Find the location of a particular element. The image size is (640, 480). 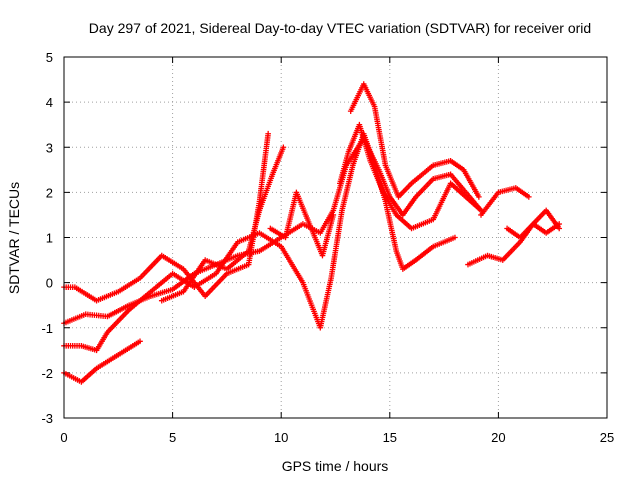

x-tick-label: 15 is located at coordinates (390, 437).